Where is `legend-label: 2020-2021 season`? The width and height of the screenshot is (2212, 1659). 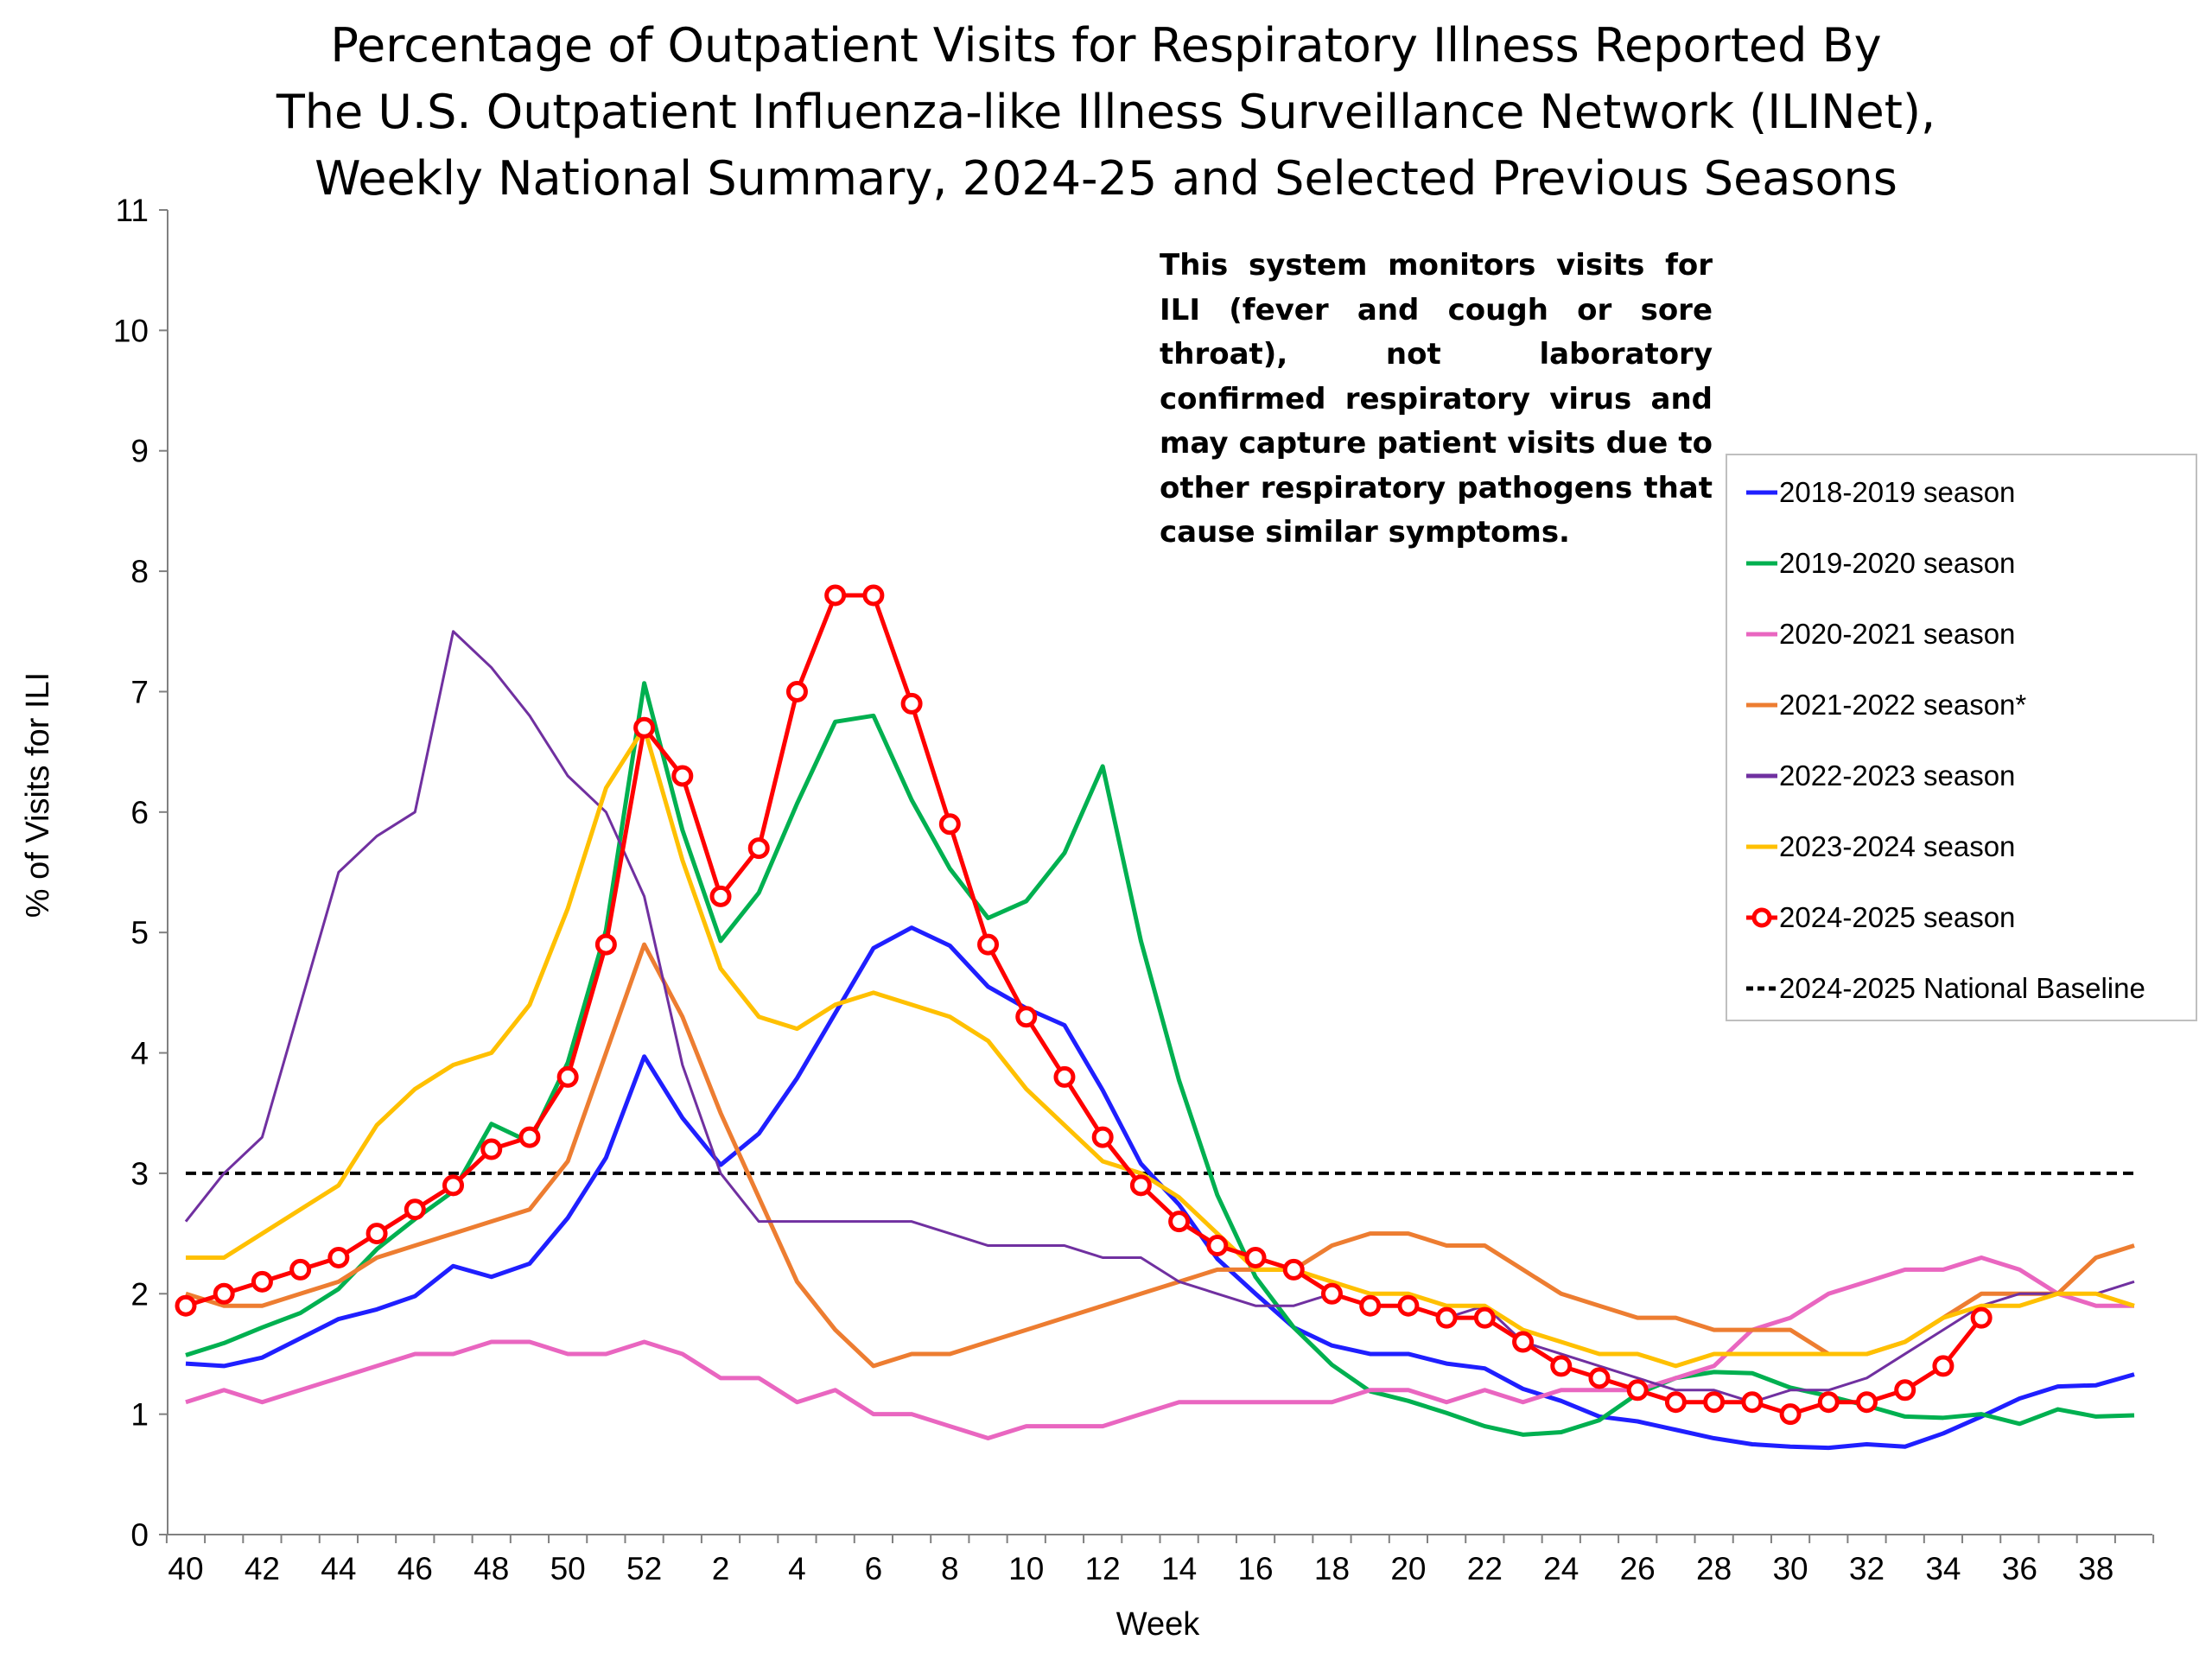
legend-label: 2020-2021 season is located at coordinates (1897, 634).